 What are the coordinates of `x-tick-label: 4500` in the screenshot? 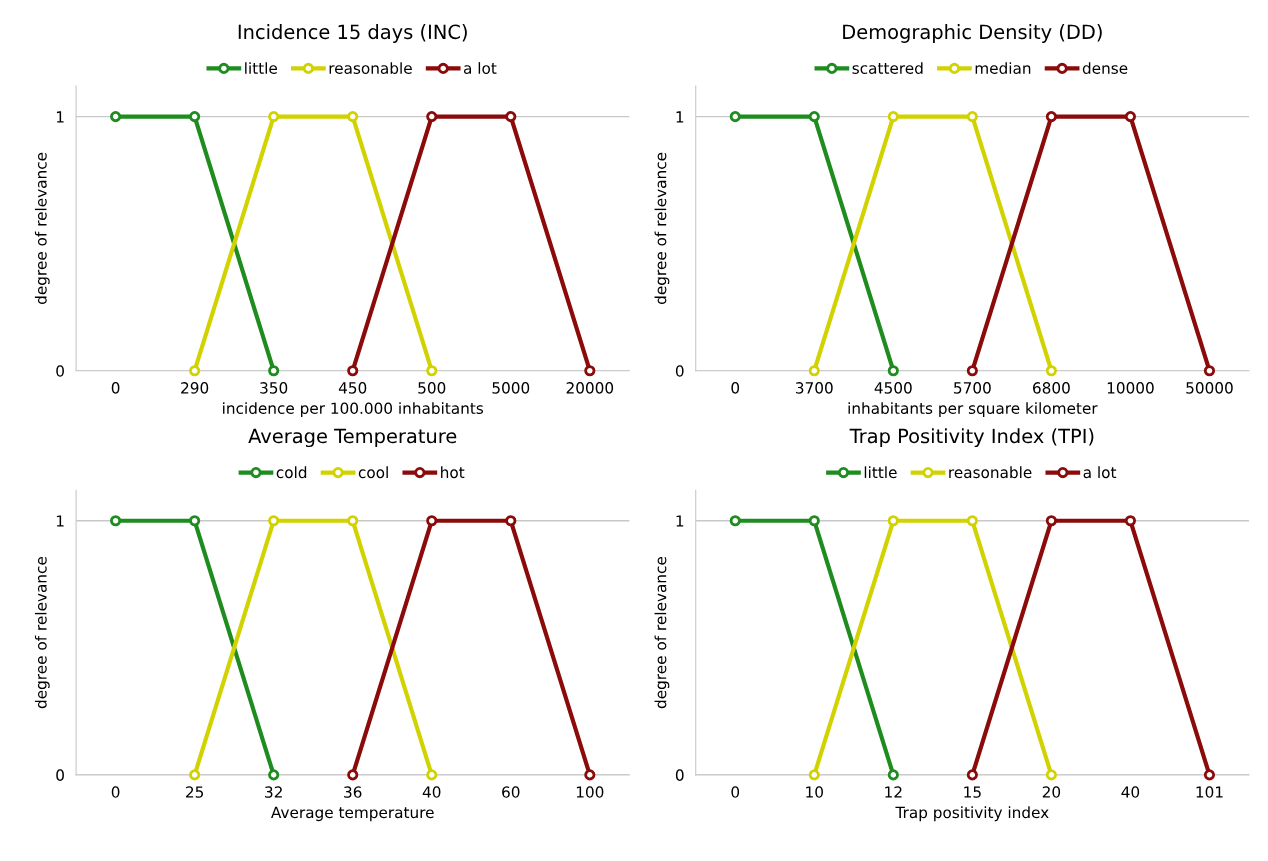 It's located at (893, 388).